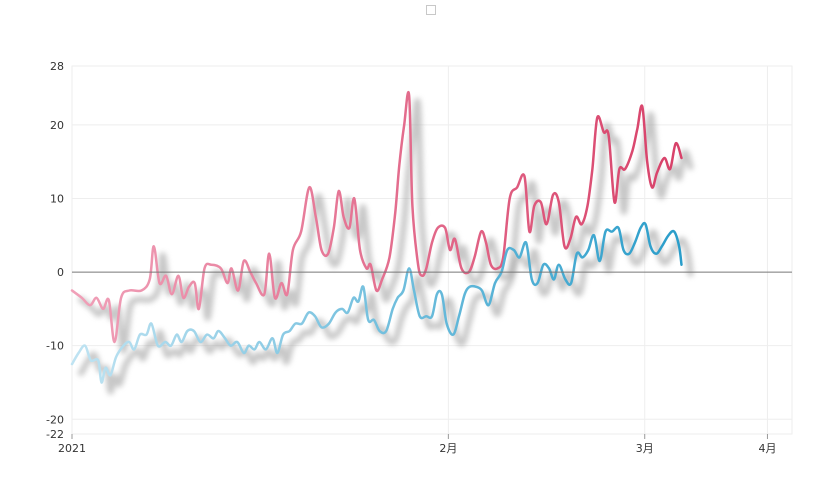  Describe the element at coordinates (767, 448) in the screenshot. I see `x-tick-label: 4月` at that location.